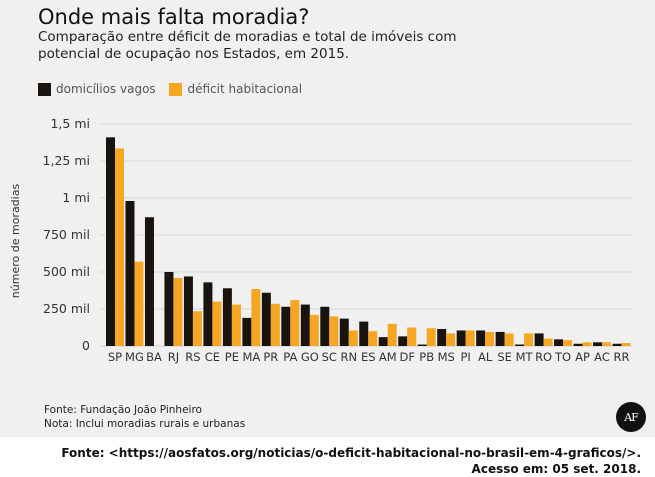 The image size is (655, 477). Describe the element at coordinates (134, 357) in the screenshot. I see `x-tick-label: MG` at that location.